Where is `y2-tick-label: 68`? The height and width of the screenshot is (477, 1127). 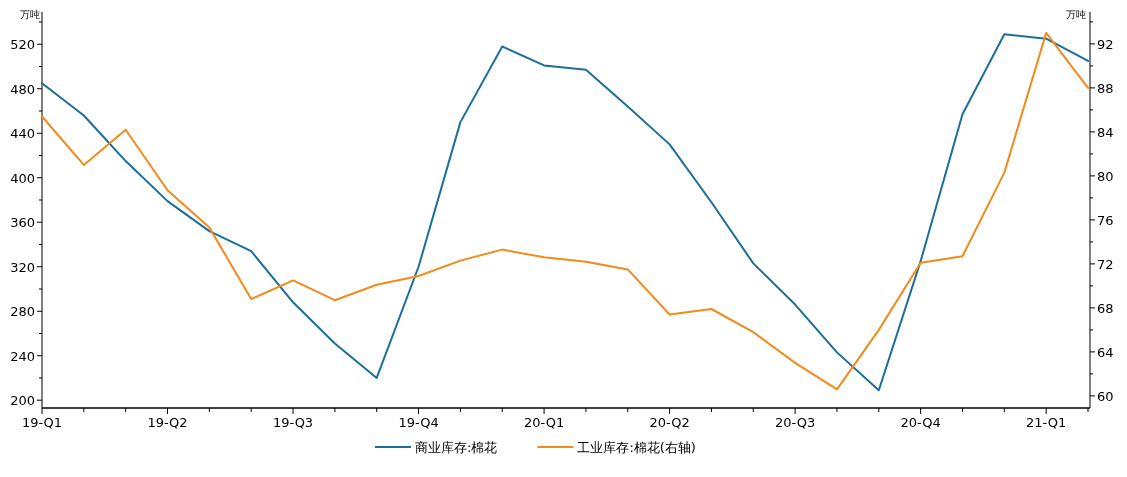 y2-tick-label: 68 is located at coordinates (1105, 308).